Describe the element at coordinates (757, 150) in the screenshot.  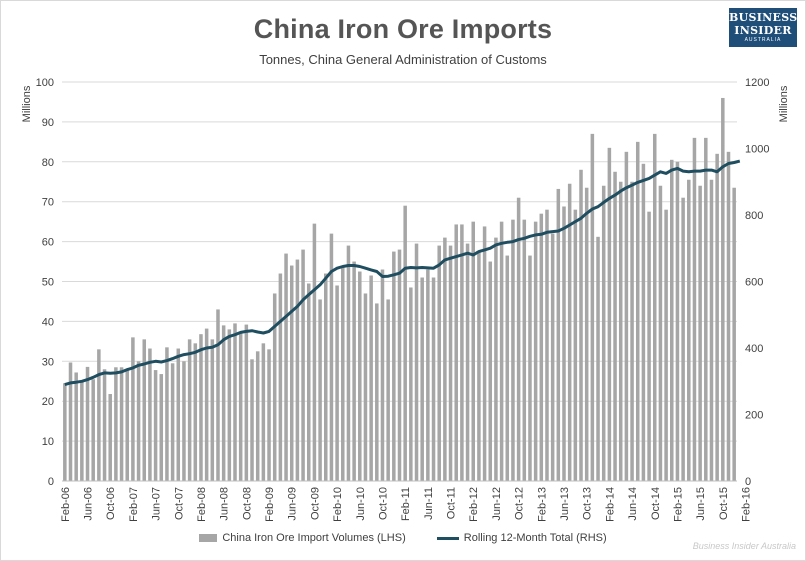
I see `y-right-tick-label: 1000` at that location.